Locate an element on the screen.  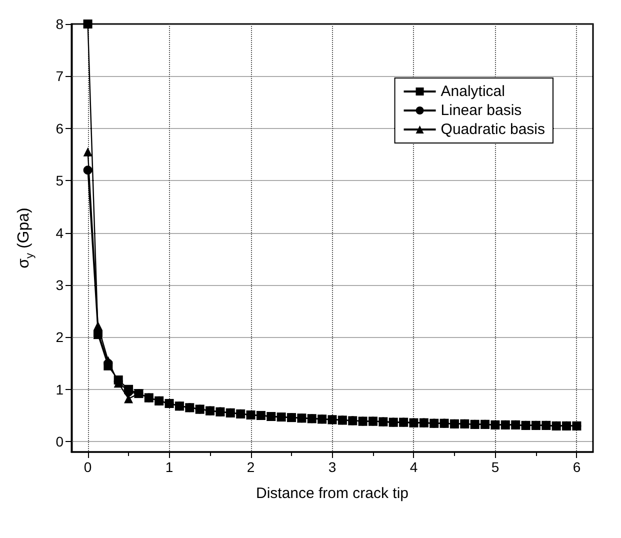
y-tick-label: 7 is located at coordinates (60, 76).